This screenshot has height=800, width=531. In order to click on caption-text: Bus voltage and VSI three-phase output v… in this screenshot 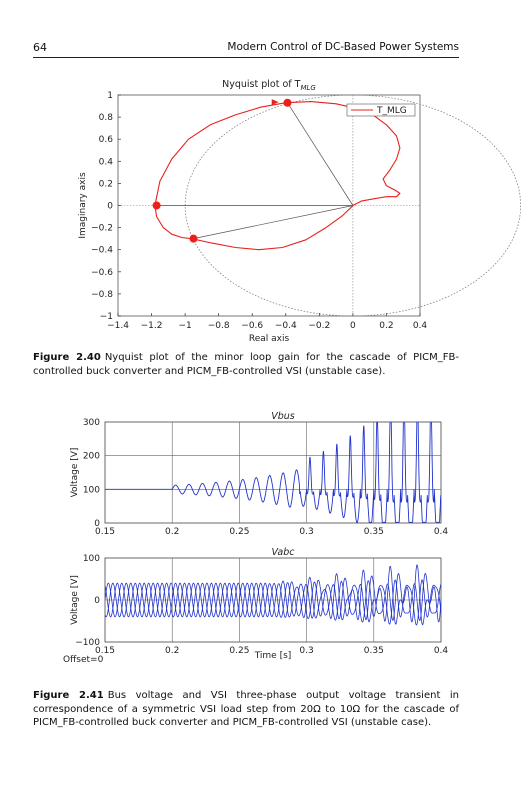, I will do `click(246, 709)`.